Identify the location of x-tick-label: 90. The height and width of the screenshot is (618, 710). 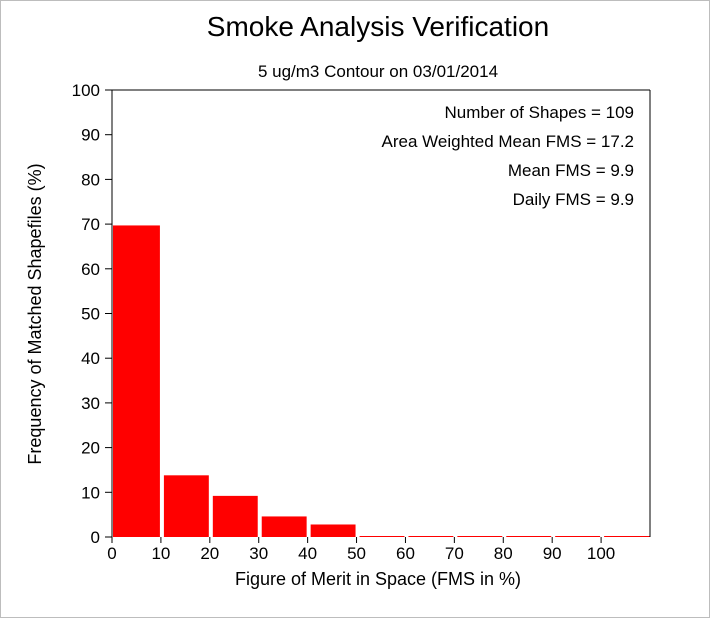
(552, 553).